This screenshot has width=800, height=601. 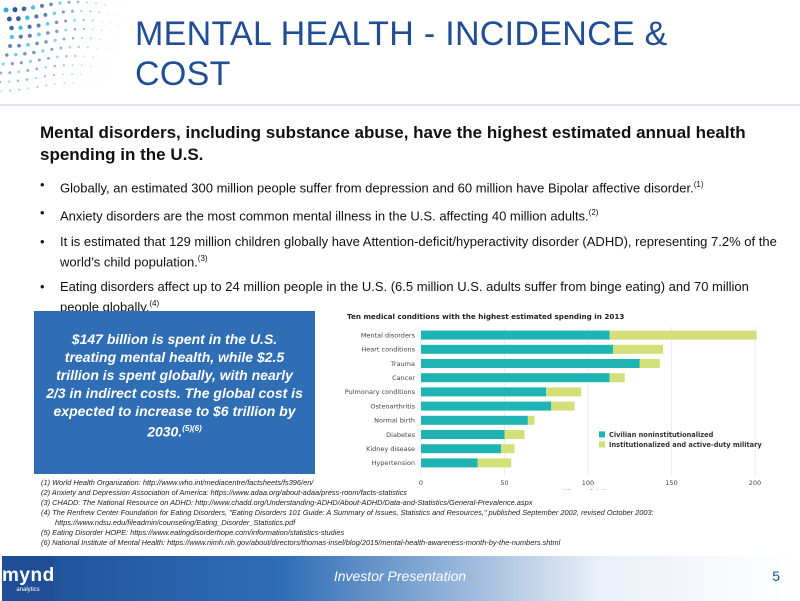 What do you see at coordinates (403, 378) in the screenshot?
I see `y-tick-label: Cancer` at bounding box center [403, 378].